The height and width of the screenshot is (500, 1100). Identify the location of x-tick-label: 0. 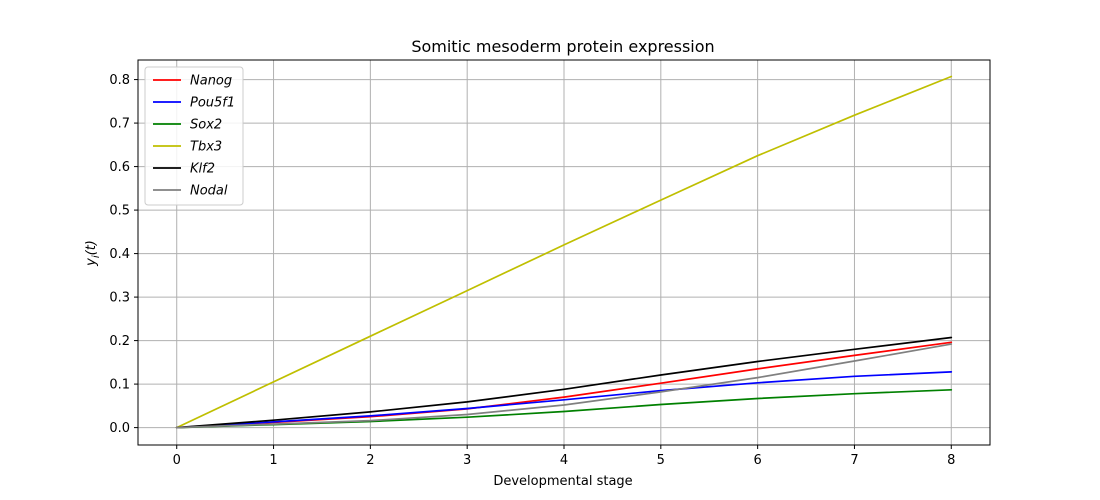
(177, 460).